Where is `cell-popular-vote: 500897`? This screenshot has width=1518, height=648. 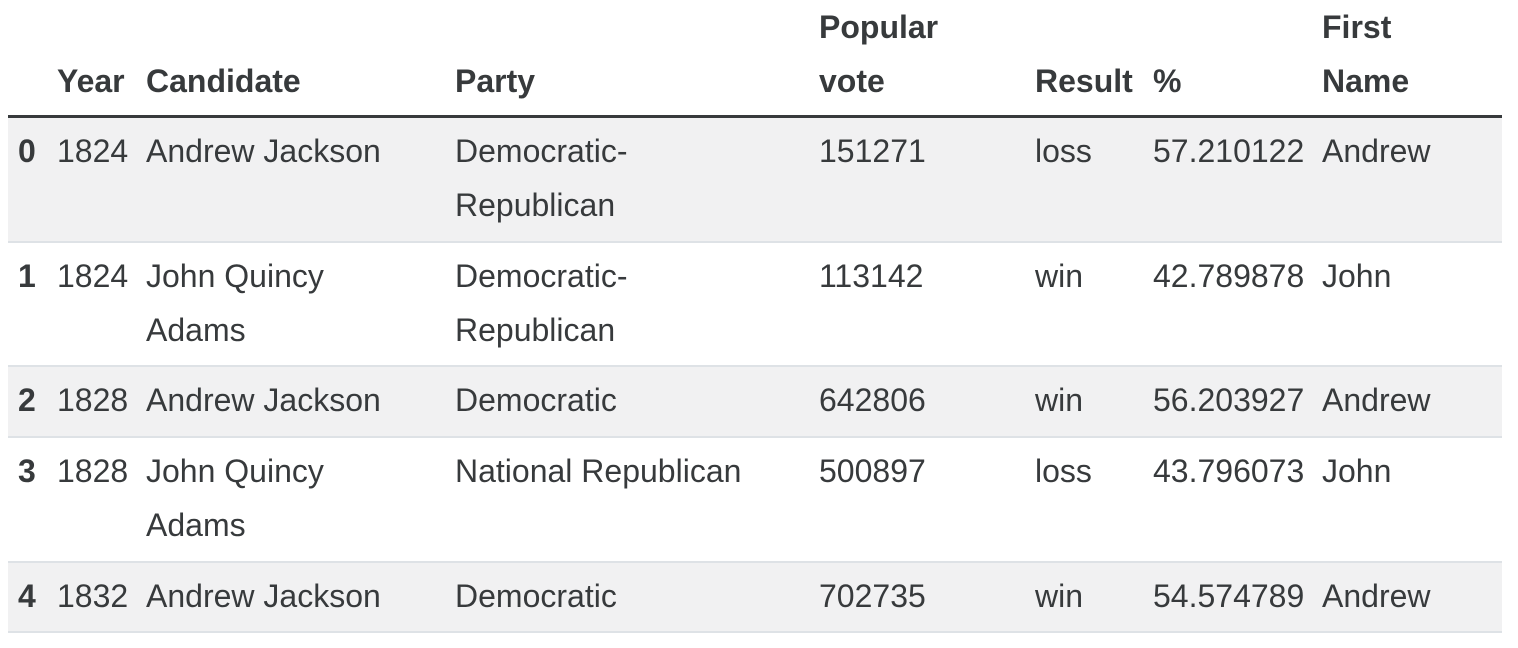 cell-popular-vote: 500897 is located at coordinates (927, 499).